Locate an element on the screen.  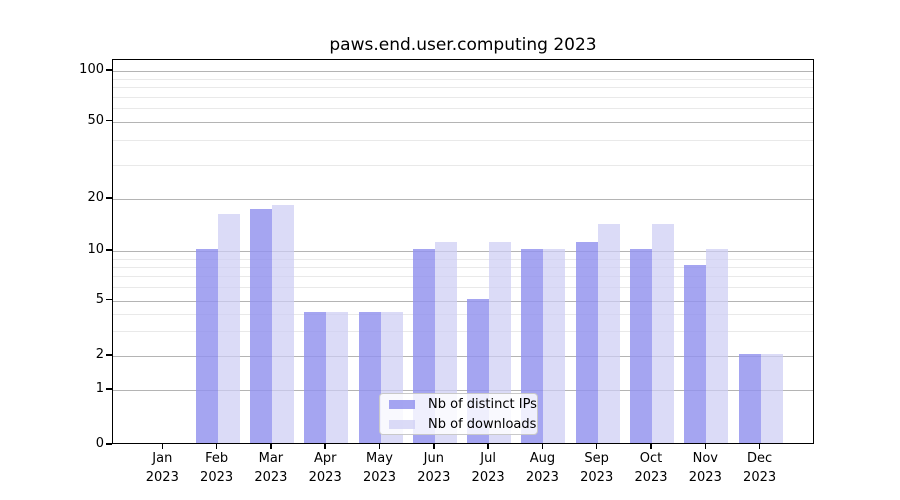
bar-downloads-jul is located at coordinates (500, 342).